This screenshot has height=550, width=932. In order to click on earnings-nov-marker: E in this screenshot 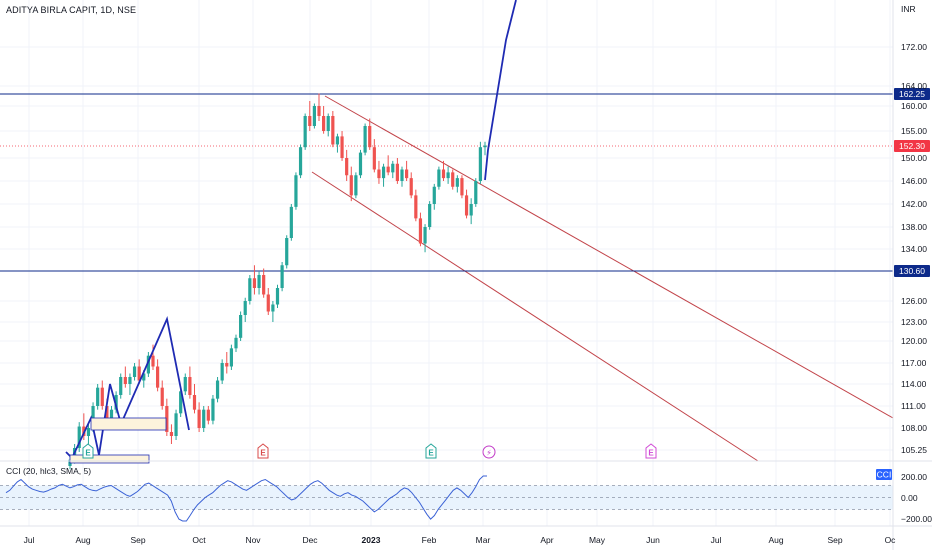, I will do `click(263, 451)`.